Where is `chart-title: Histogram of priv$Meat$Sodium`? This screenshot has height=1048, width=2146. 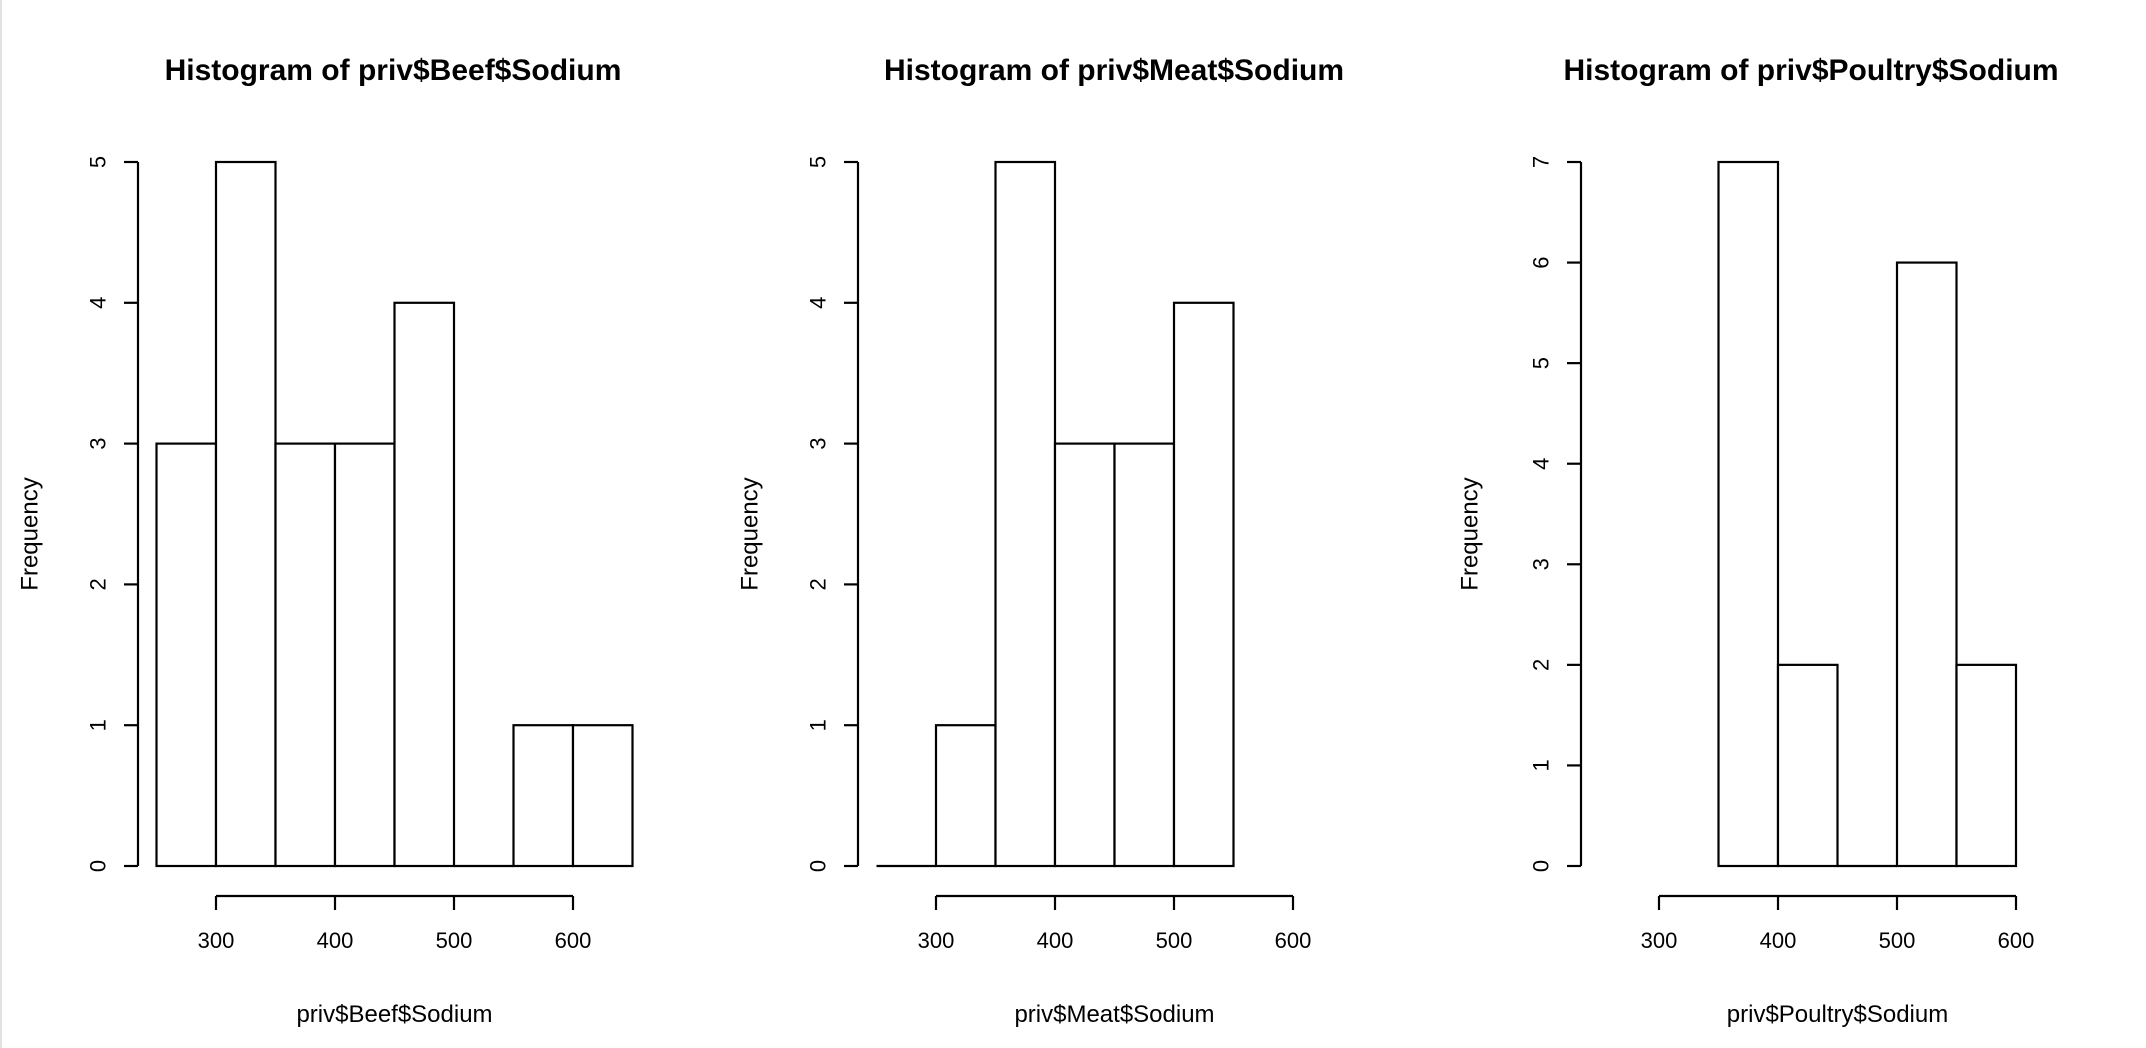
chart-title: Histogram of priv$Meat$Sodium is located at coordinates (1114, 70).